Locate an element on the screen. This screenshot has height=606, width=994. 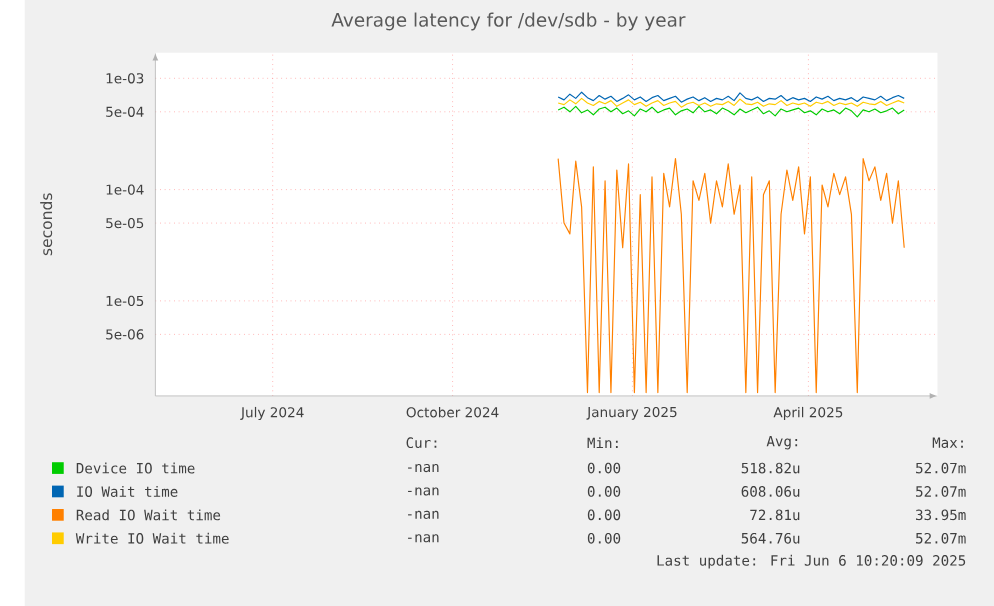
line-series is located at coordinates (731, 275).